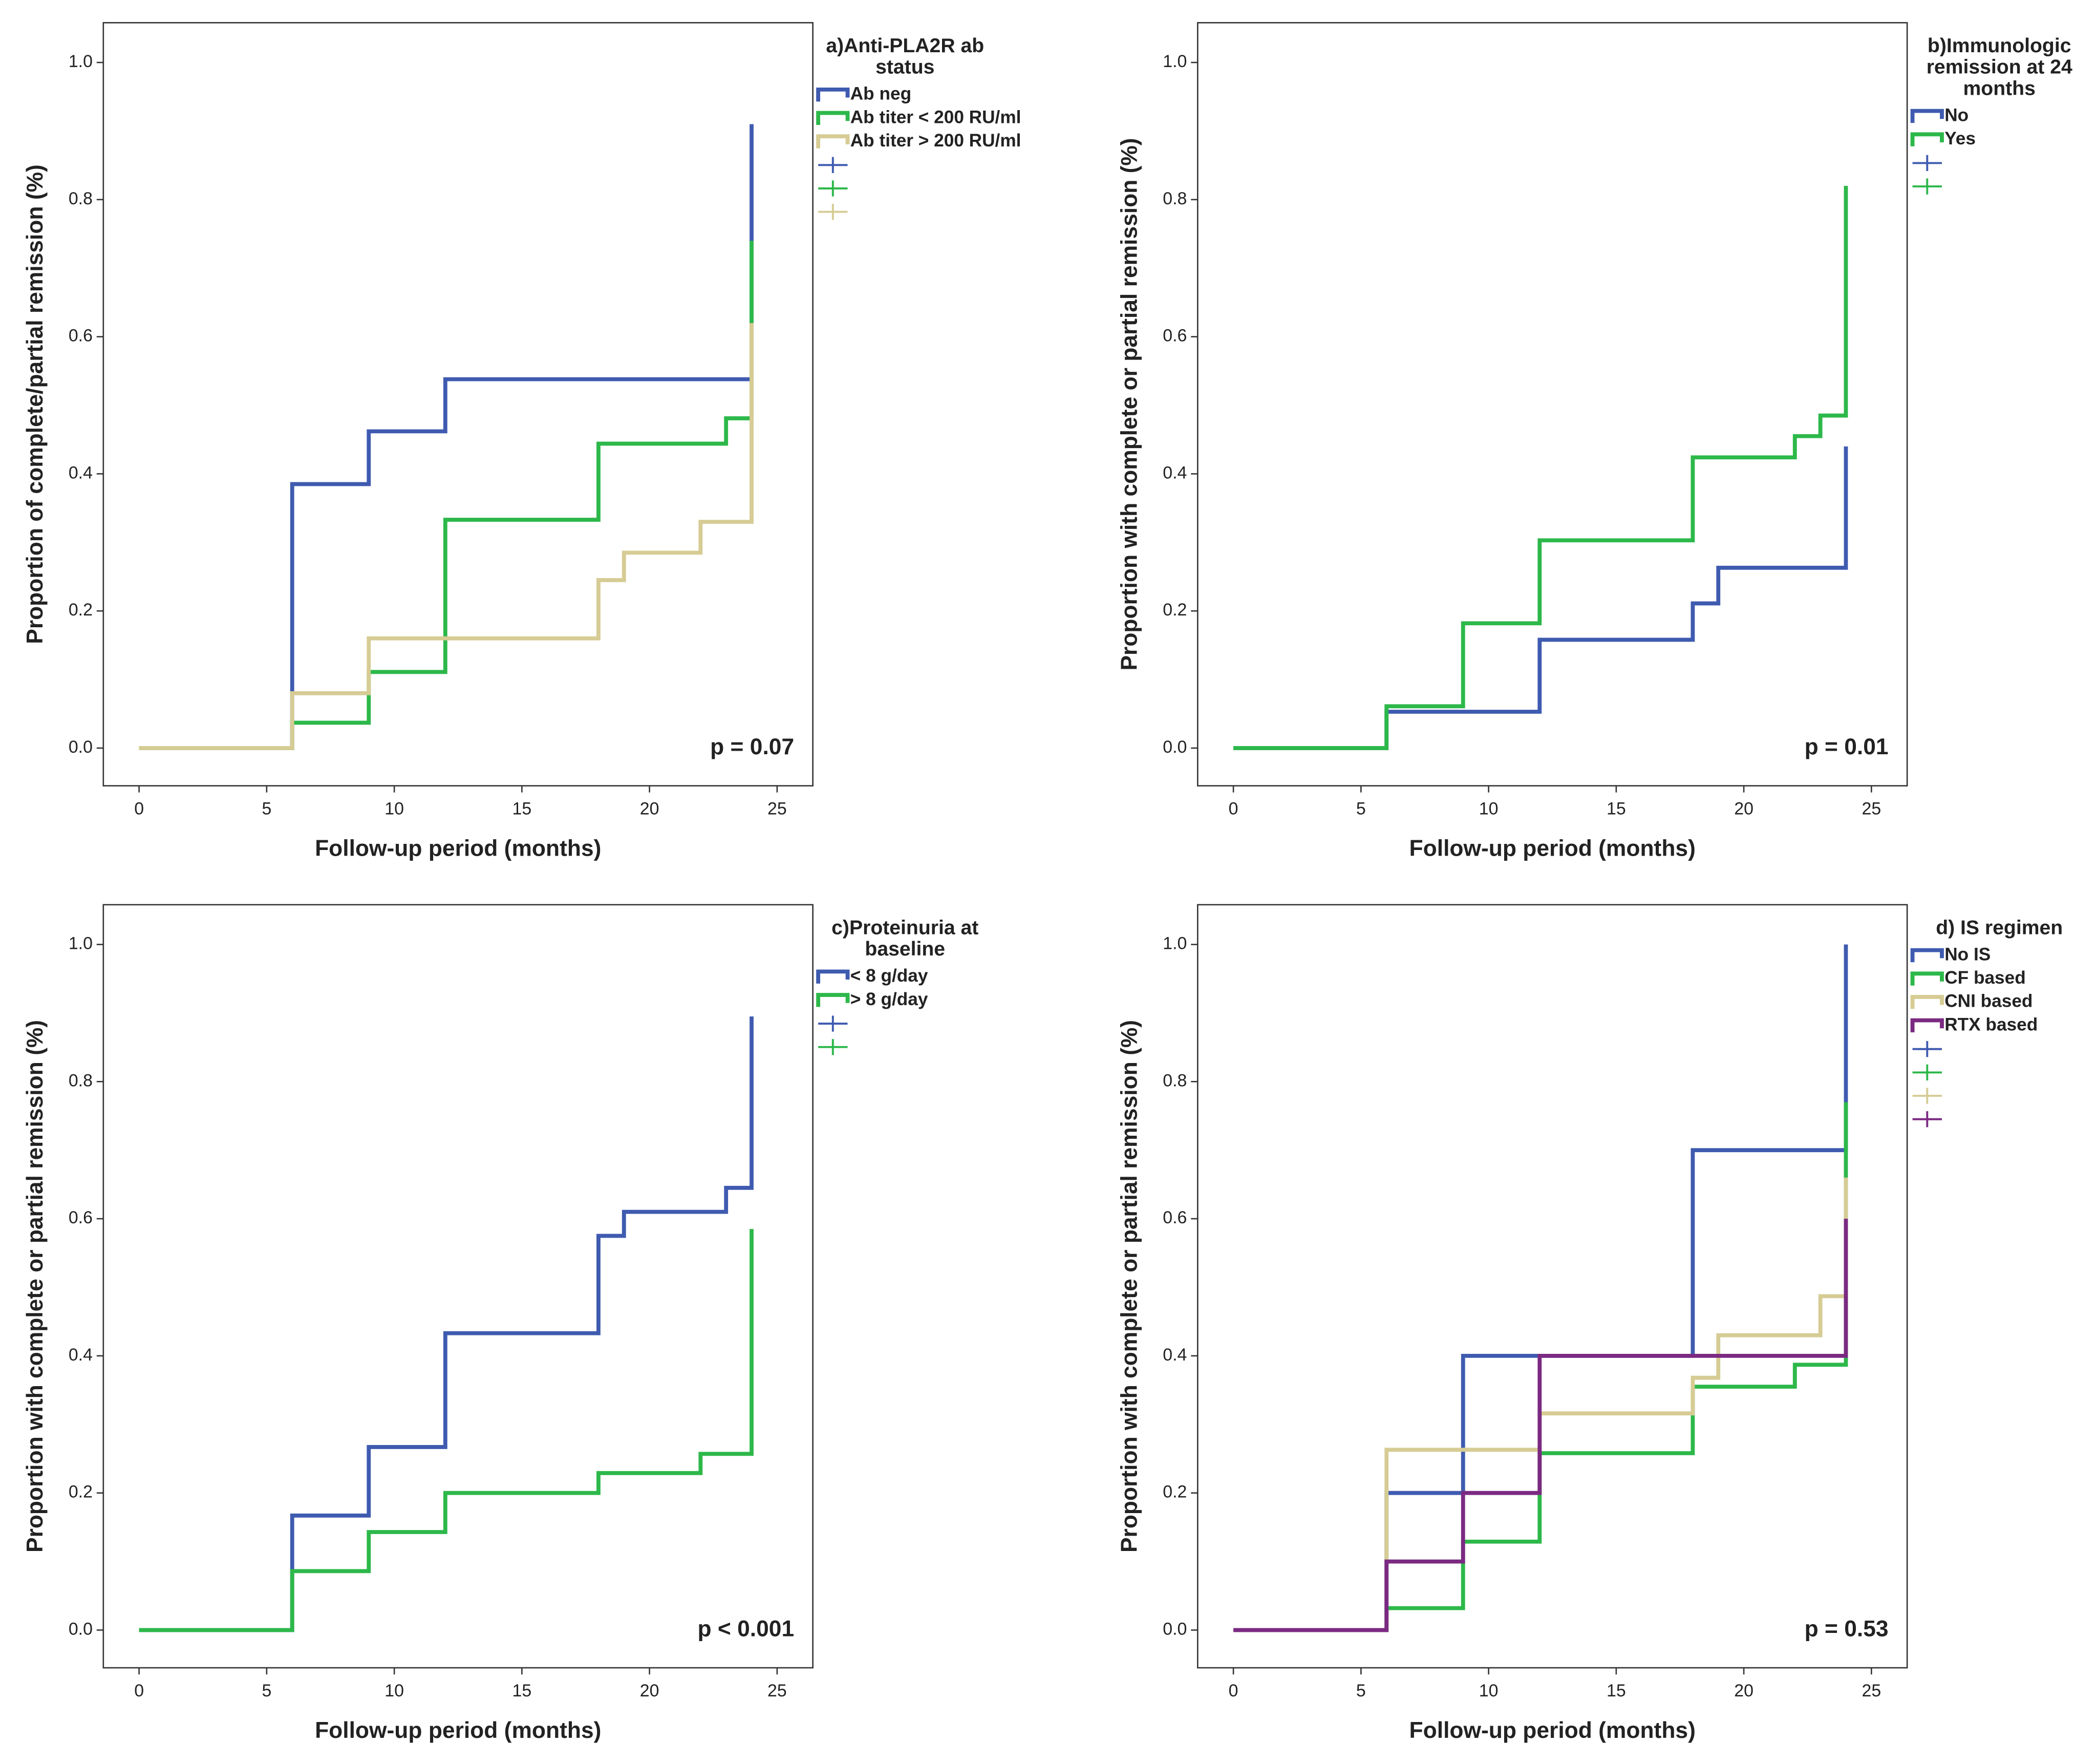 The width and height of the screenshot is (2096, 1764). What do you see at coordinates (935, 117) in the screenshot?
I see `legend-label: Ab titer < 200 RU/ml` at bounding box center [935, 117].